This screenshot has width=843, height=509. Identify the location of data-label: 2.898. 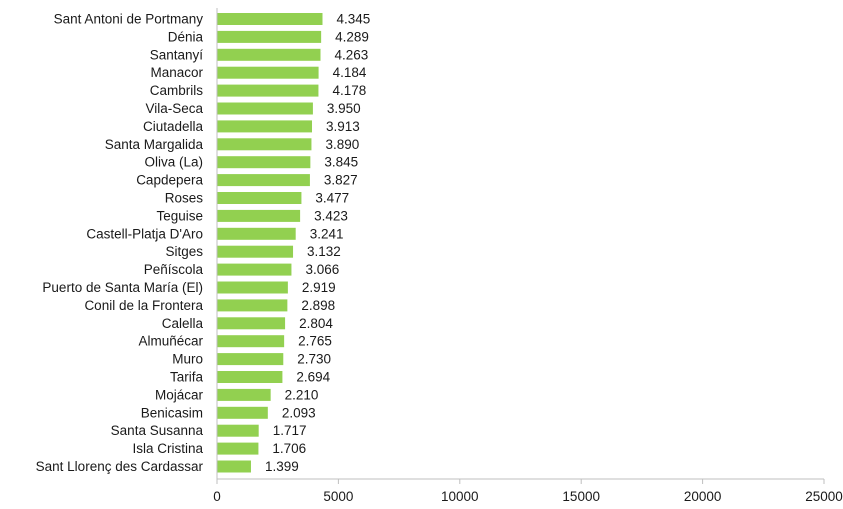
(318, 305).